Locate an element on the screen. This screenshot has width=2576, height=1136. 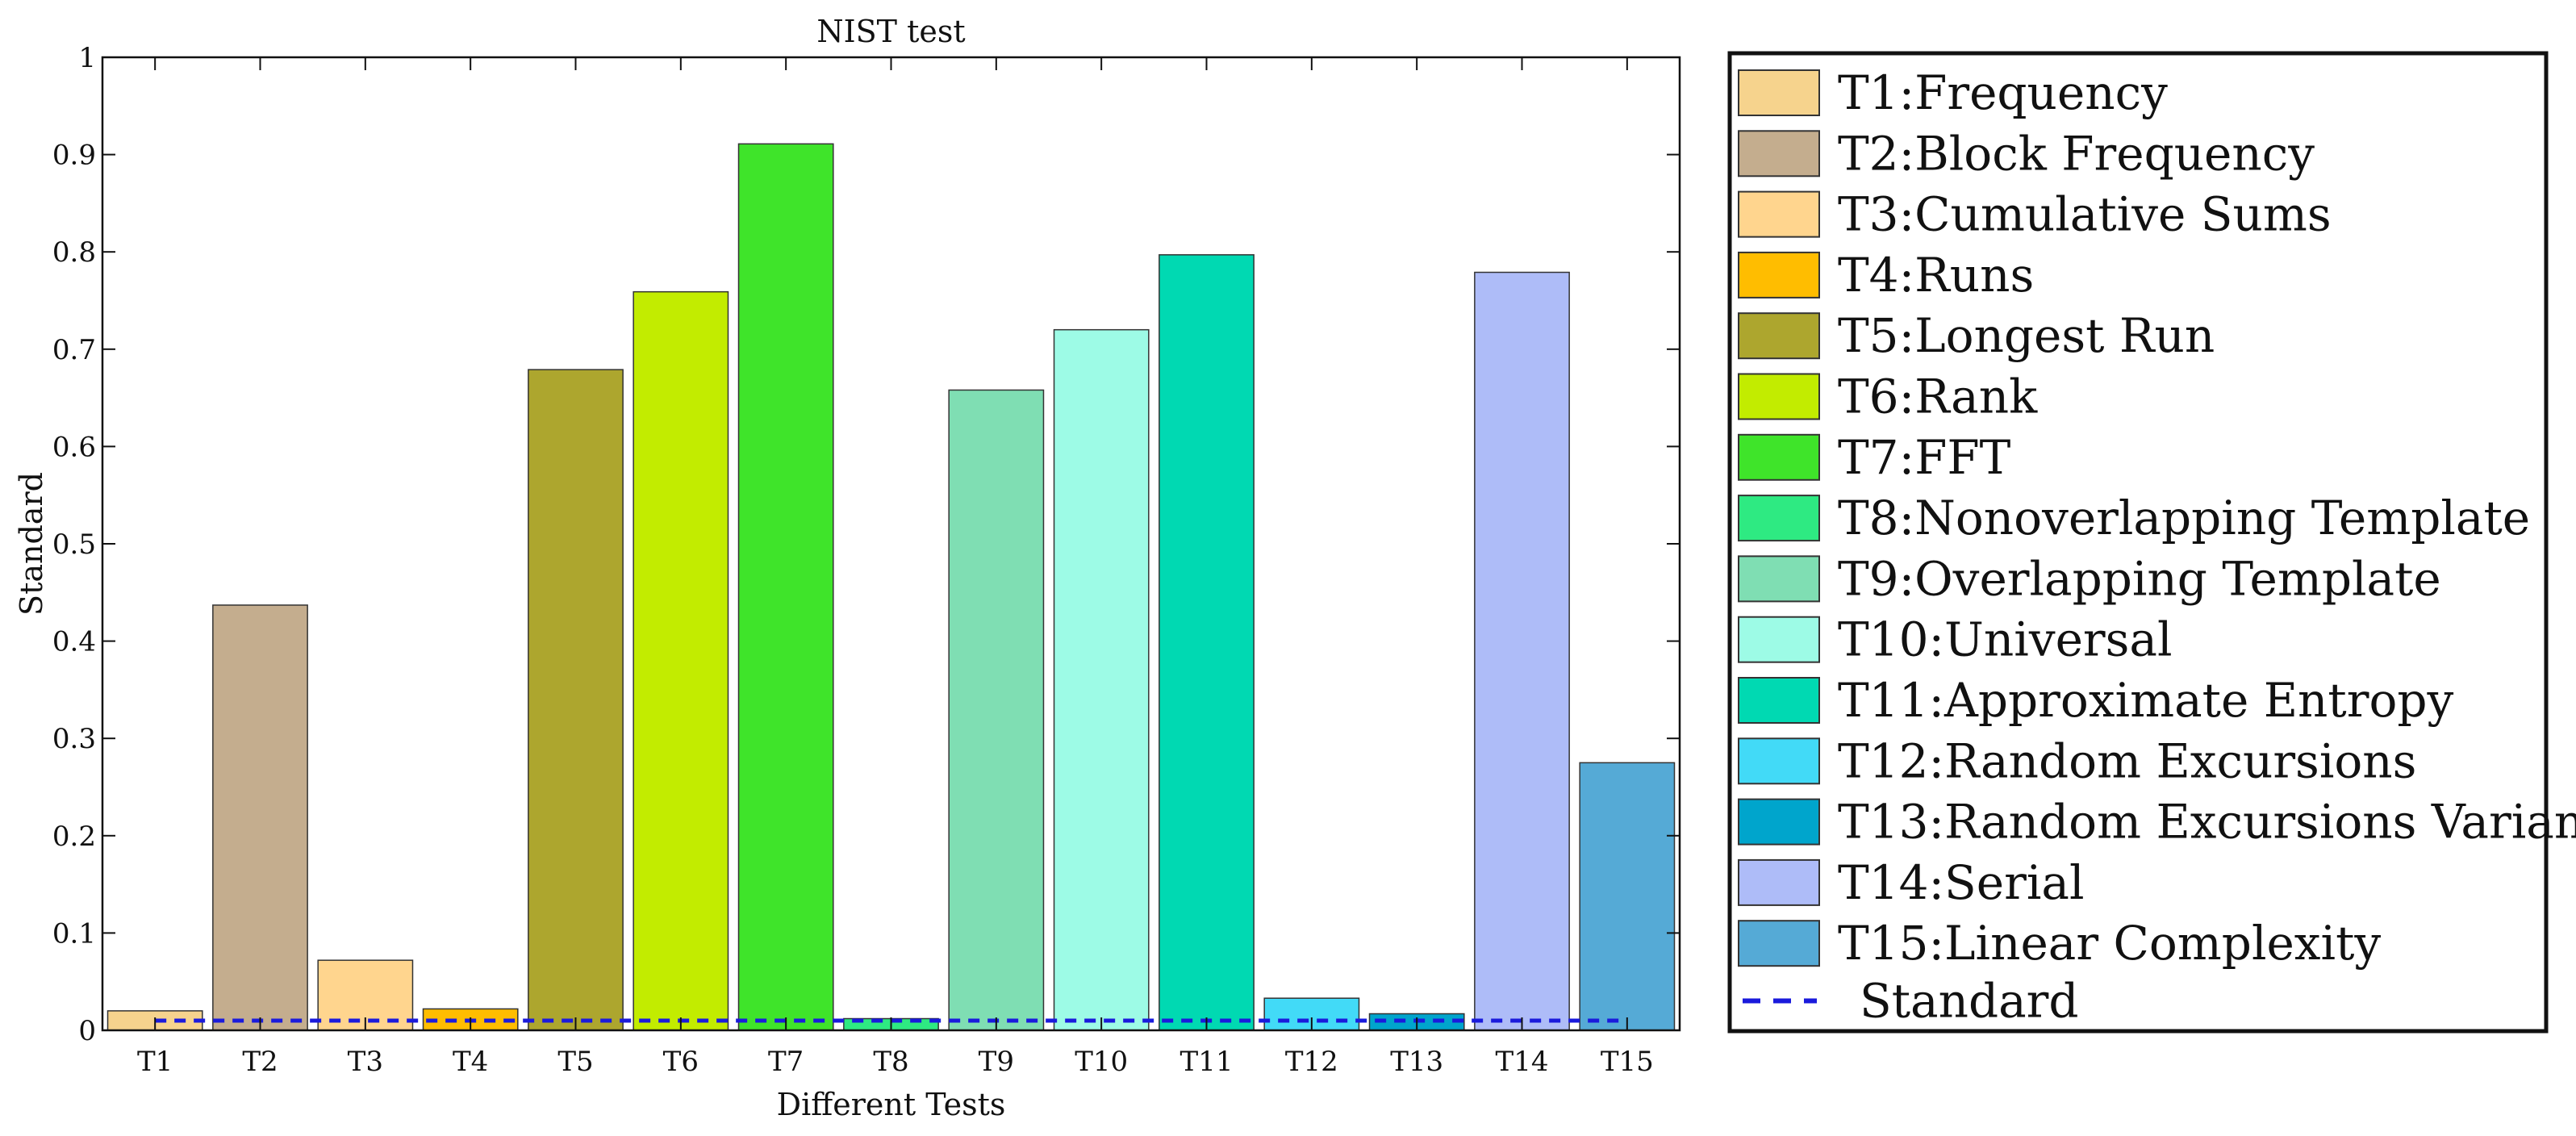
legend-swatch-t2 is located at coordinates (1779, 154).